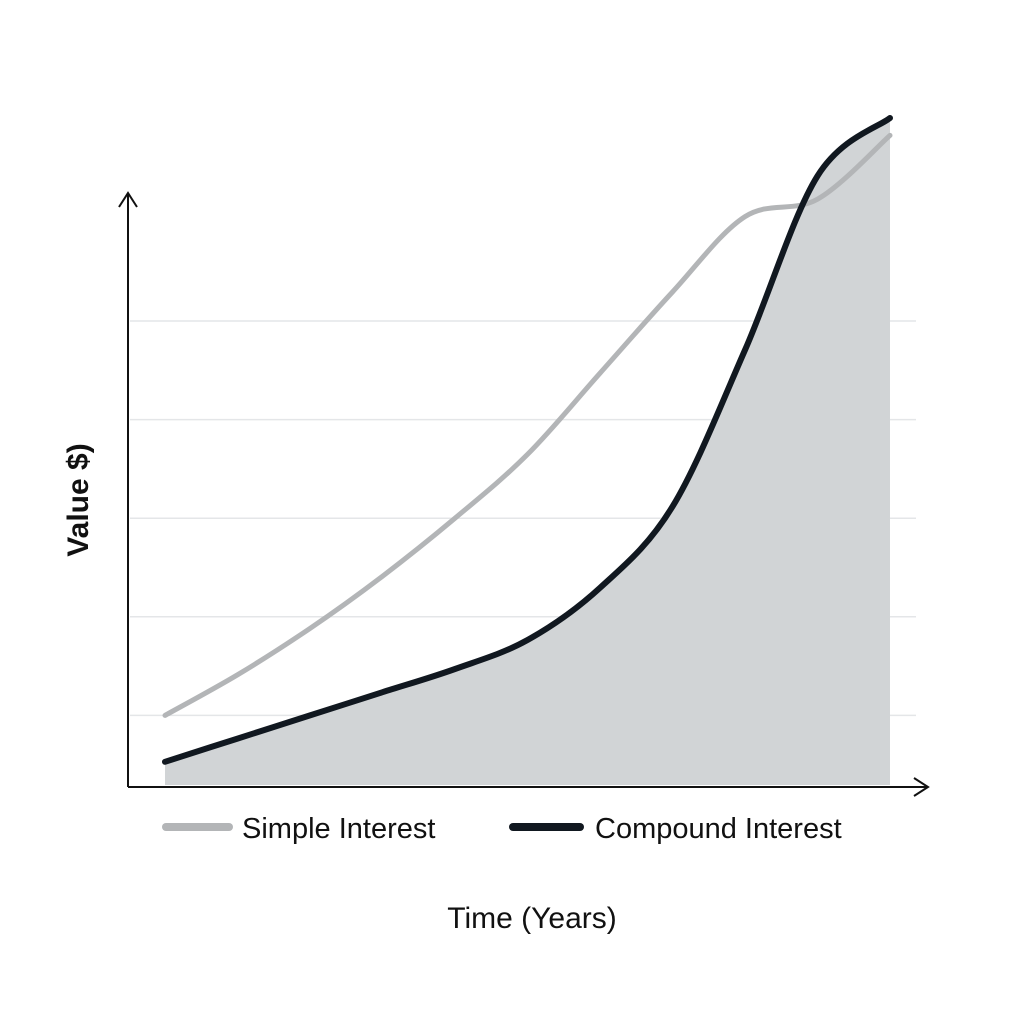  I want to click on legend-label-simple-interest: Simple Interest, so click(338, 829).